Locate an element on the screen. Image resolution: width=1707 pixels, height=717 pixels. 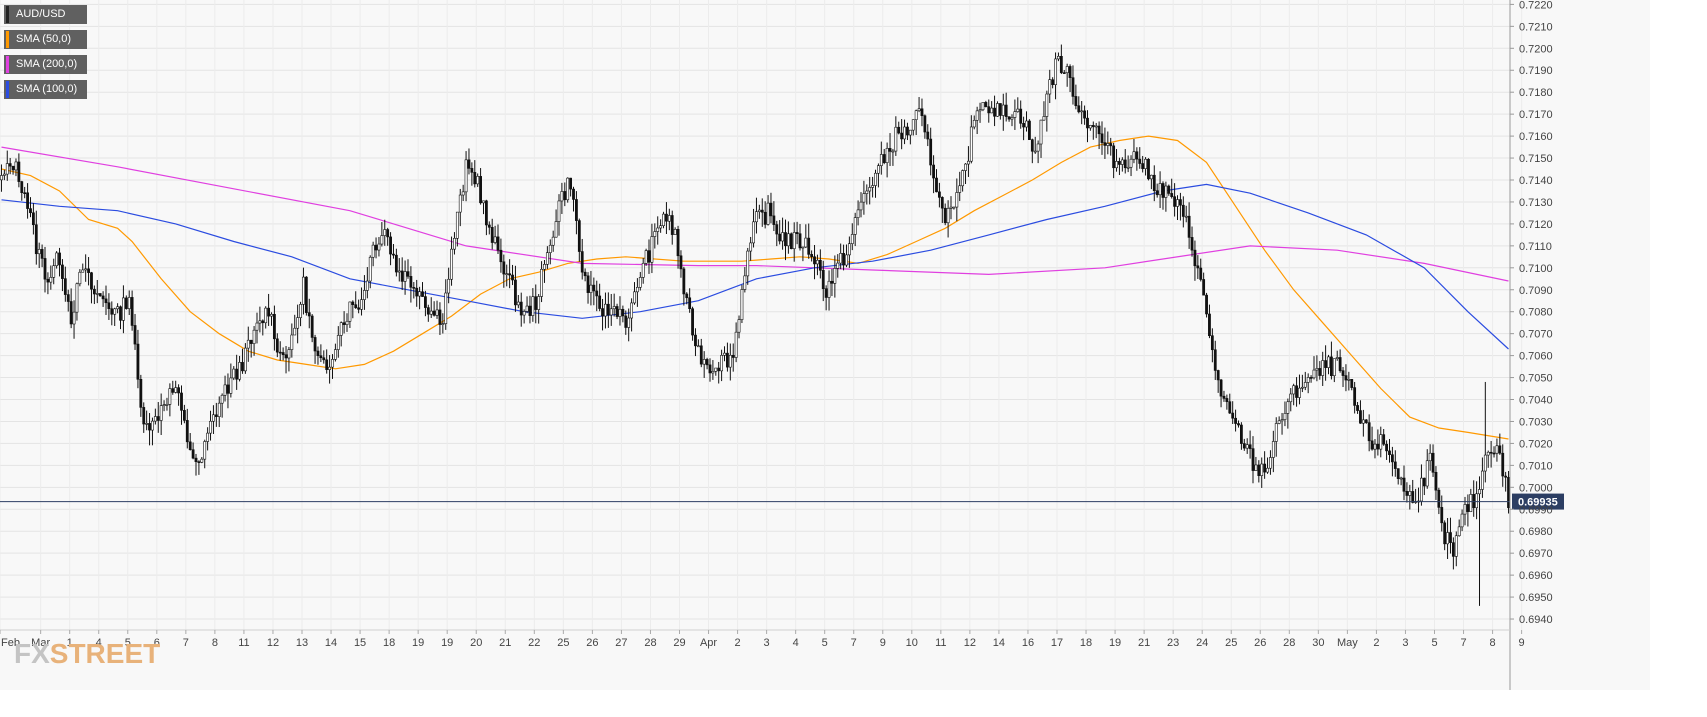
y-tick-label: 0.6970 is located at coordinates (1536, 554).